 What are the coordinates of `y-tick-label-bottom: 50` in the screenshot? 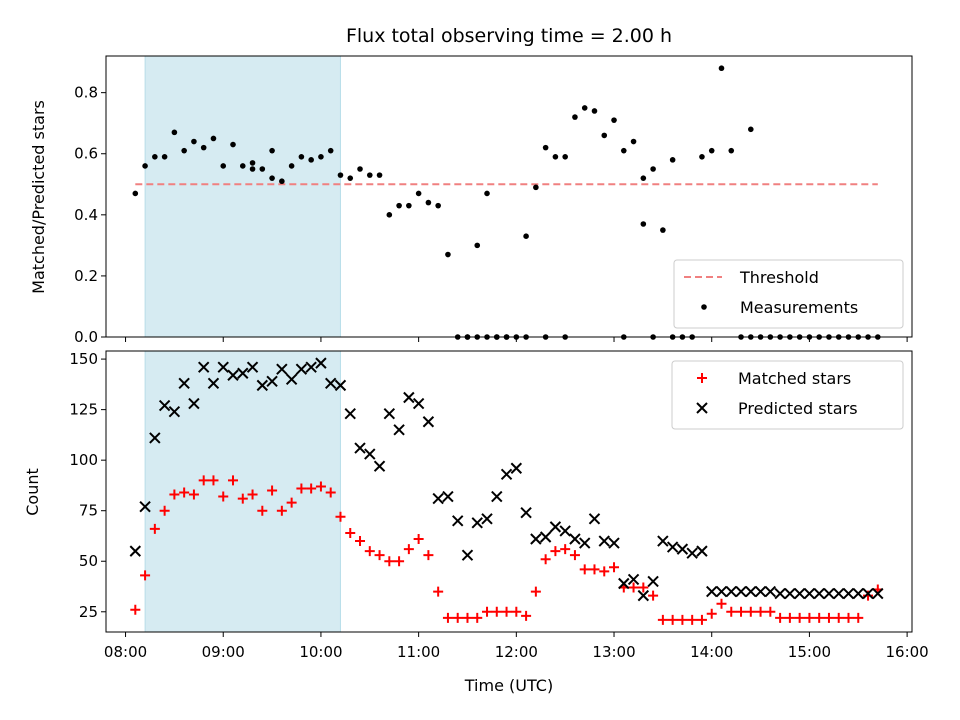 It's located at (88, 561).